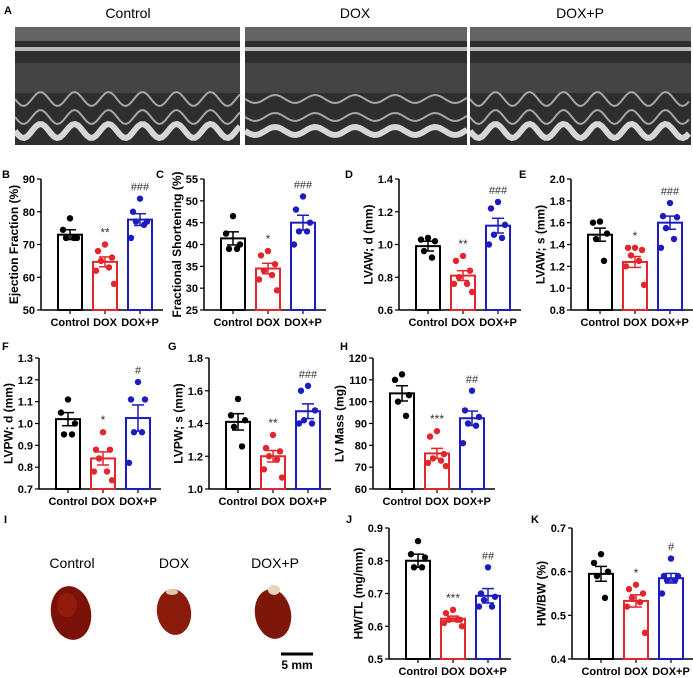 This screenshot has width=693, height=678. I want to click on y-tick-label: 0.8, so click(385, 278).